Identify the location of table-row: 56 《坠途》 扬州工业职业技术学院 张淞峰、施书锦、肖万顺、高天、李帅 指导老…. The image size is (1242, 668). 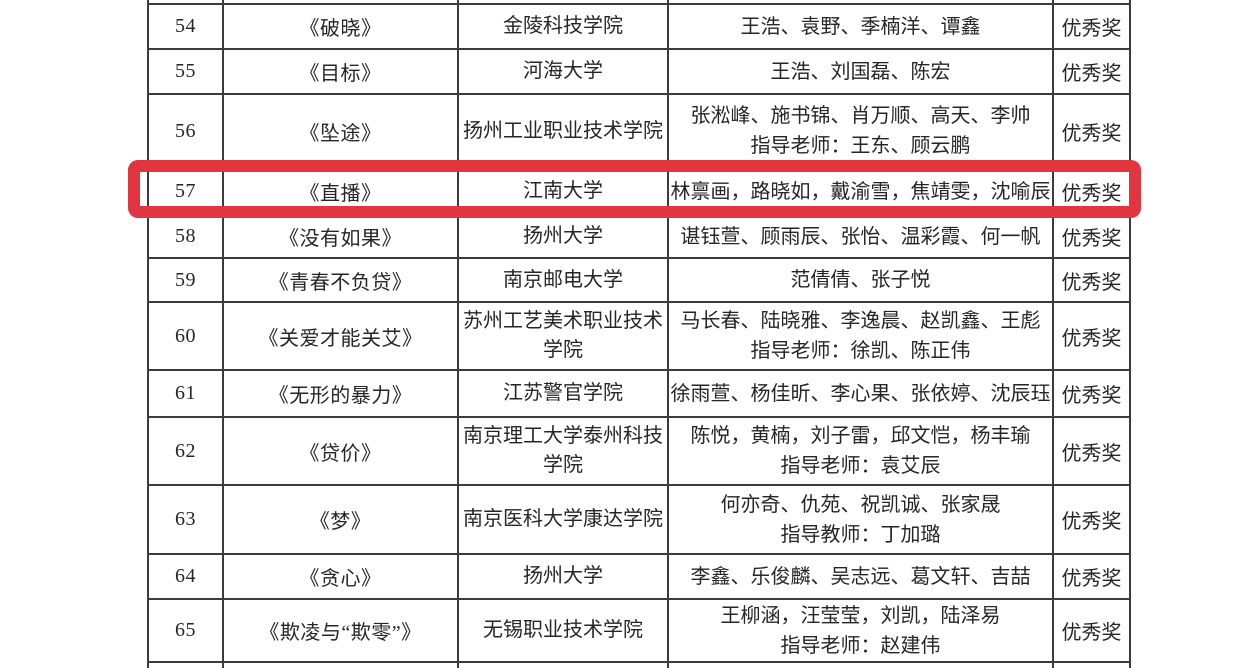
(639, 131).